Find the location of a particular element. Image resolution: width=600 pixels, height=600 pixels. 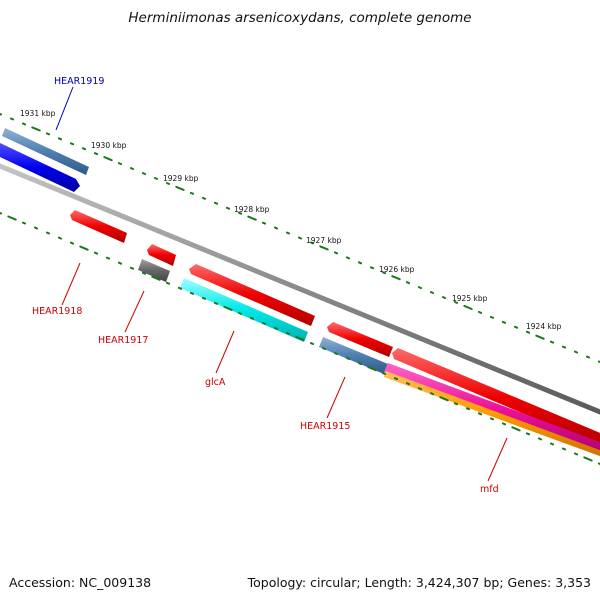

gene-mfd is located at coordinates (492, 414).